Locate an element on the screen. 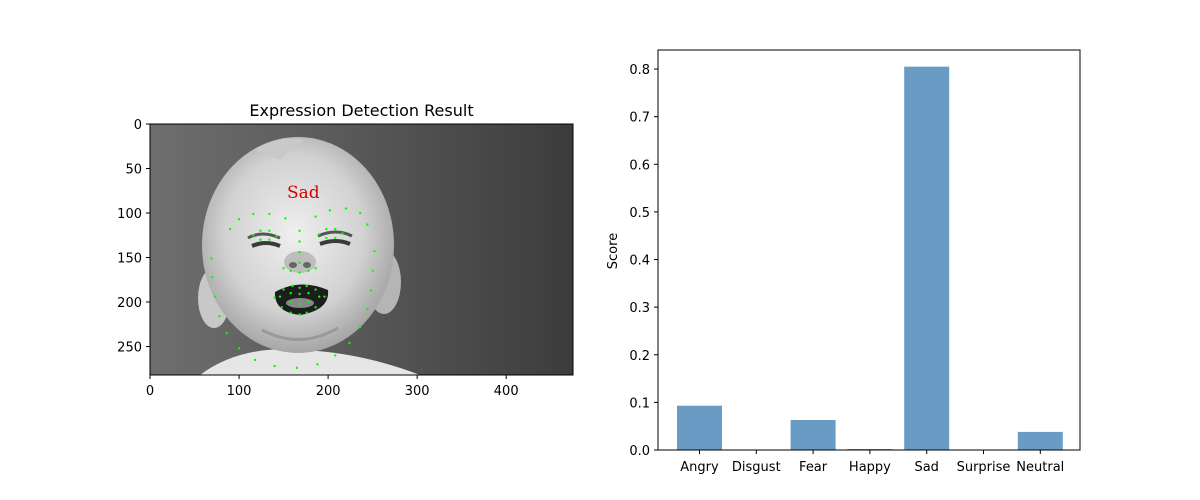 The width and height of the screenshot is (1200, 500). image-x-tick-label: 400 is located at coordinates (506, 391).